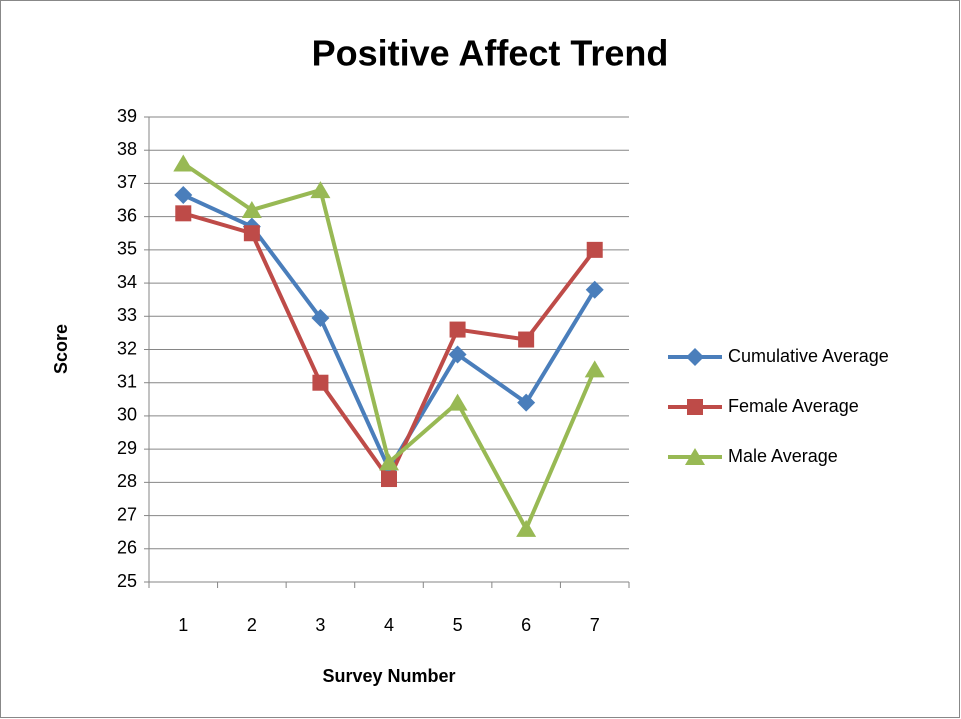  Describe the element at coordinates (252, 625) in the screenshot. I see `x-tick-label: 2` at that location.